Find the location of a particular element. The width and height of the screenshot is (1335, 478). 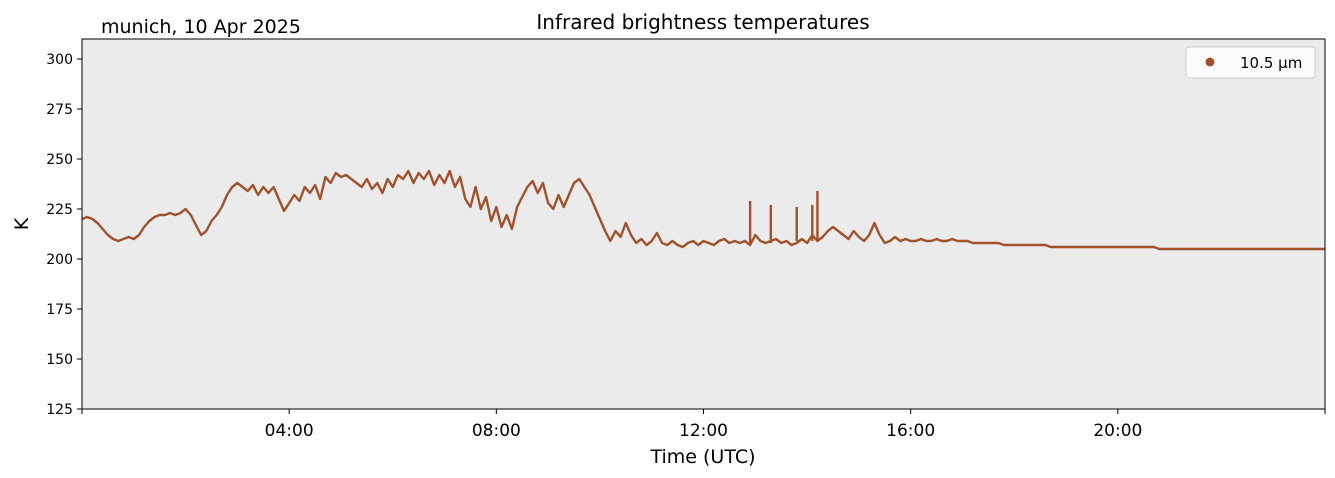

y-tick-label: 225 is located at coordinates (59, 210).